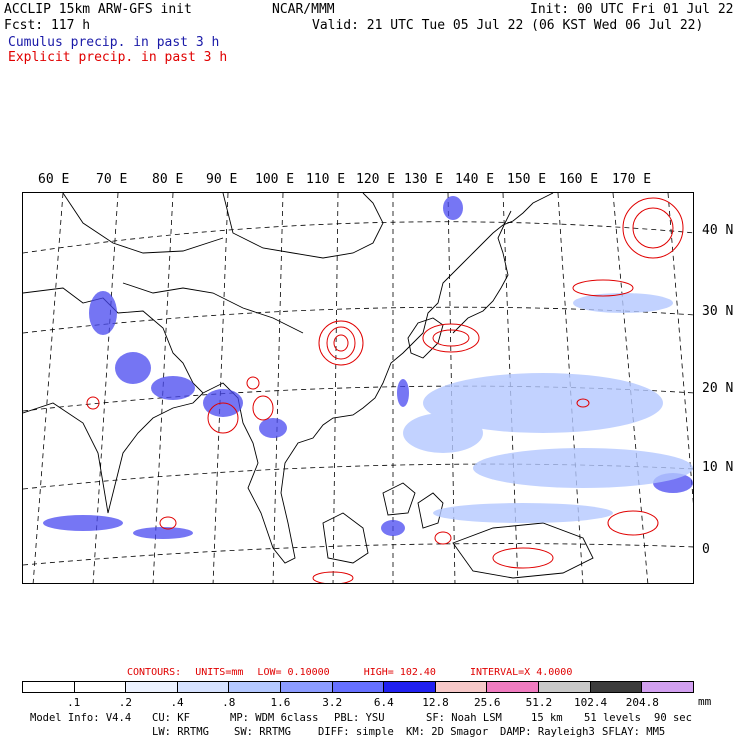  What do you see at coordinates (642, 702) in the screenshot?
I see `colorbar-tick-label: 204.8` at bounding box center [642, 702].